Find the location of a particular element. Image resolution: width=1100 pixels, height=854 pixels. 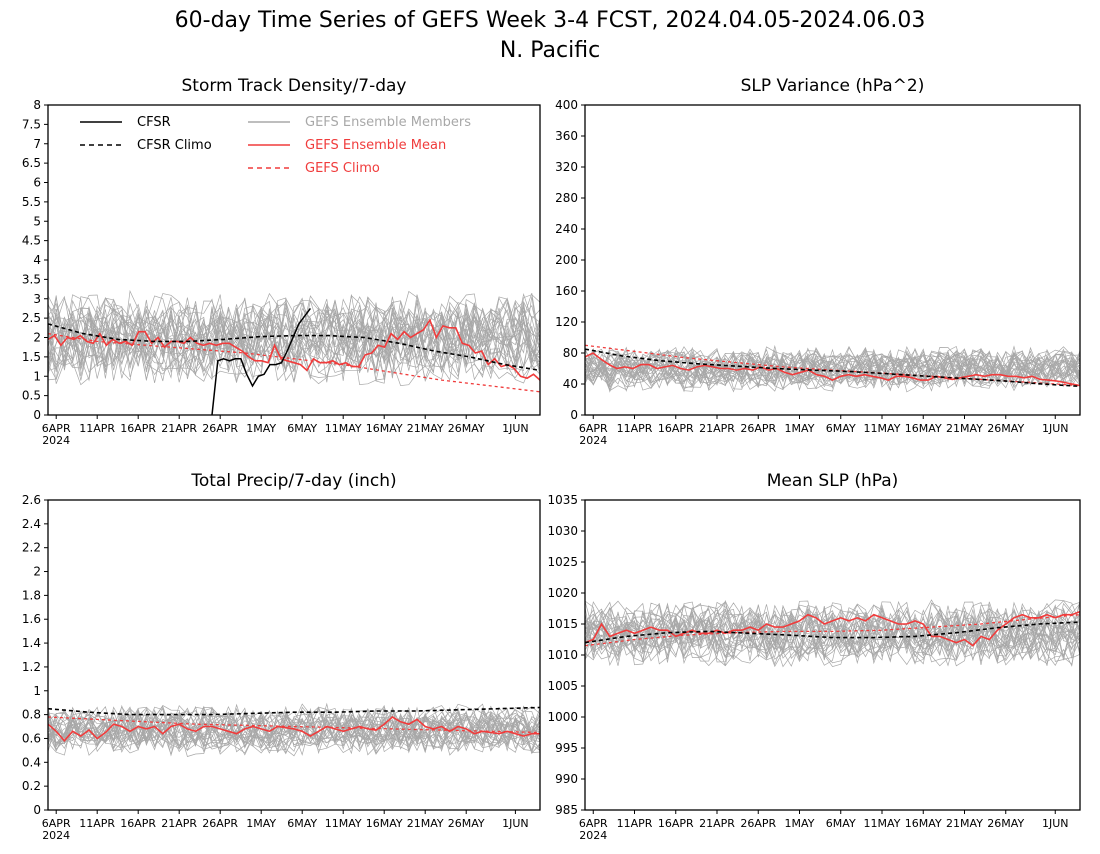

y-tick-label: 995 is located at coordinates (566, 748).